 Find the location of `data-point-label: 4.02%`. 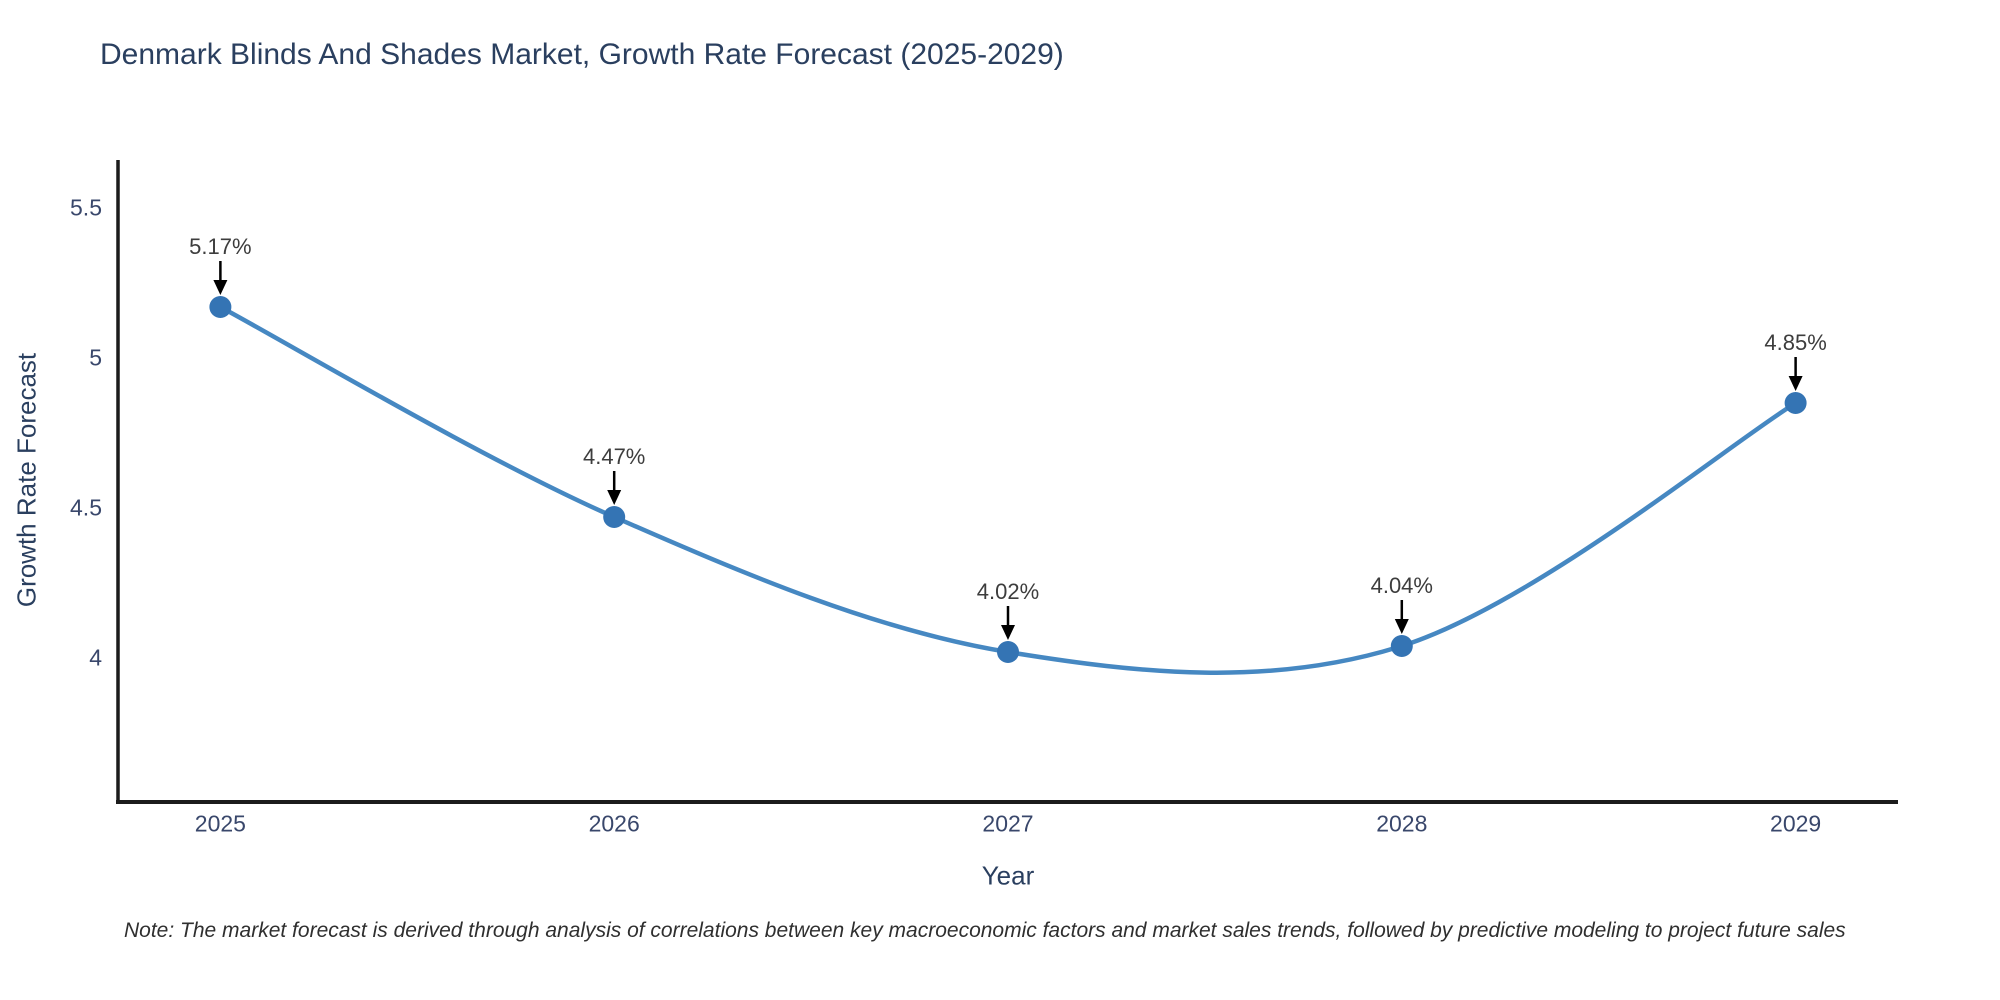

data-point-label: 4.02% is located at coordinates (1008, 591).